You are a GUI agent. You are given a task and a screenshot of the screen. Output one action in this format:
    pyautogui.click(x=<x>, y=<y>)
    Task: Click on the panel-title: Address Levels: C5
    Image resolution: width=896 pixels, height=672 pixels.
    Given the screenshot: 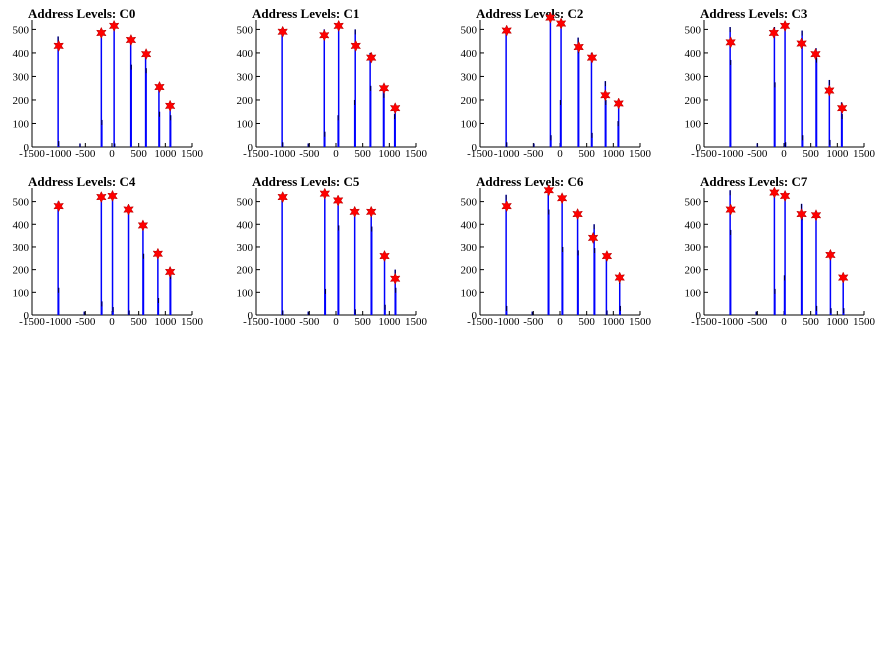 What is the action you would take?
    pyautogui.click(x=306, y=181)
    